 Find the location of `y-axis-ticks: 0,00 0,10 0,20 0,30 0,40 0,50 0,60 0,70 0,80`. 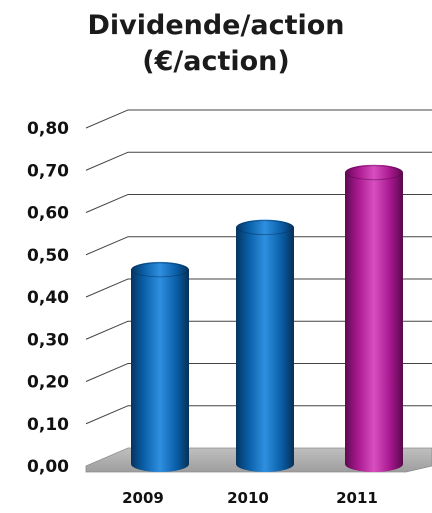

y-axis-ticks: 0,00 0,10 0,20 0,30 0,40 0,50 0,60 0,70 0,80 is located at coordinates (48, 298).